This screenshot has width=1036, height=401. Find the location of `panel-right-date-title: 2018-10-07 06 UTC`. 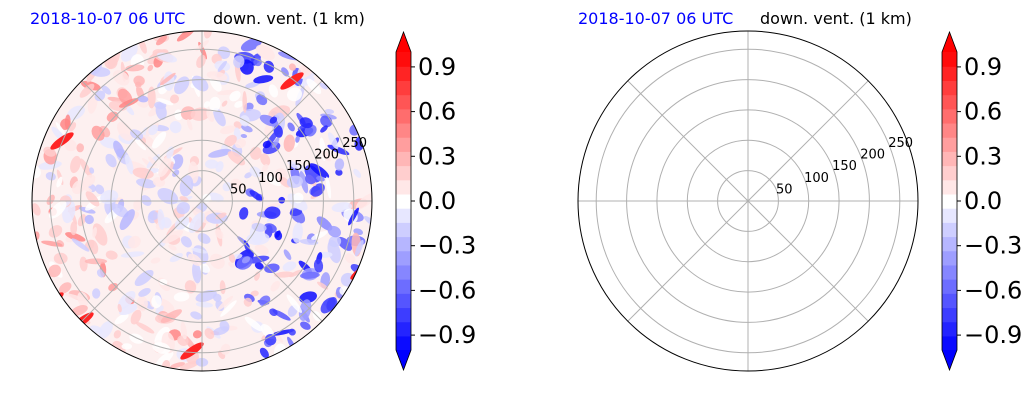

panel-right-date-title: 2018-10-07 06 UTC is located at coordinates (655, 18).